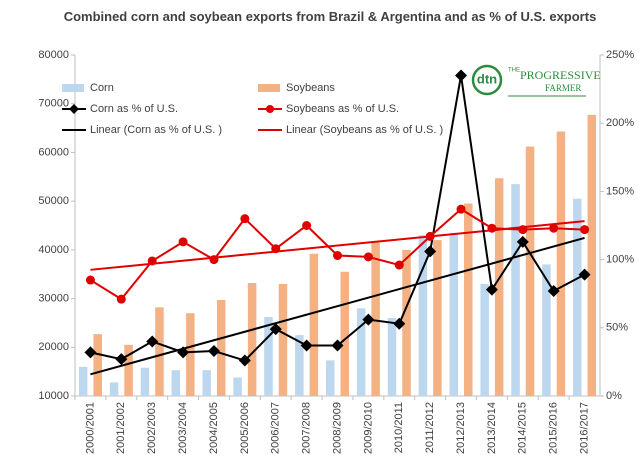 The width and height of the screenshot is (640, 460). Describe the element at coordinates (73, 88) in the screenshot. I see `legend-swatch` at that location.